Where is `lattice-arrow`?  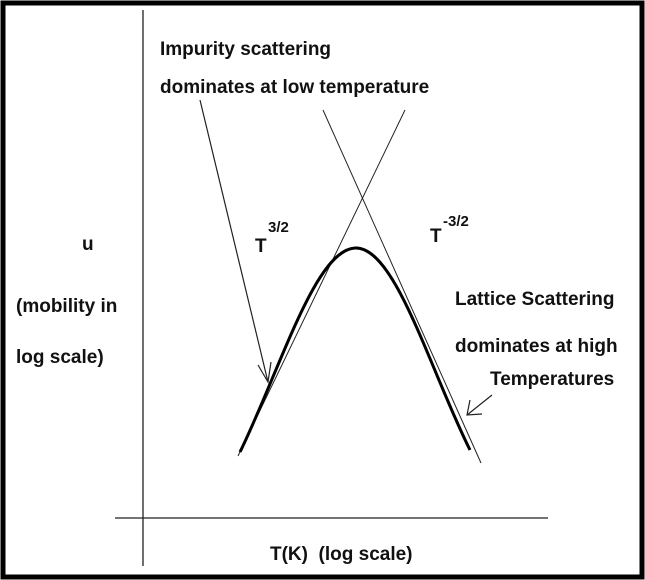
lattice-arrow is located at coordinates (479, 405).